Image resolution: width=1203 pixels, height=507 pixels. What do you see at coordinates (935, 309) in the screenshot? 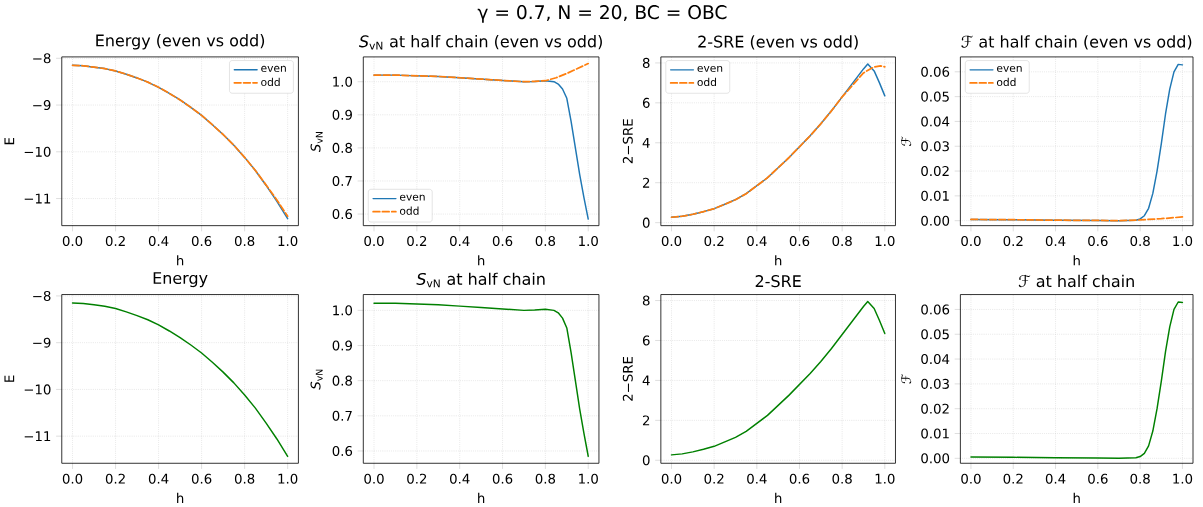
I see `y-tick-label: 0.06` at bounding box center [935, 309].